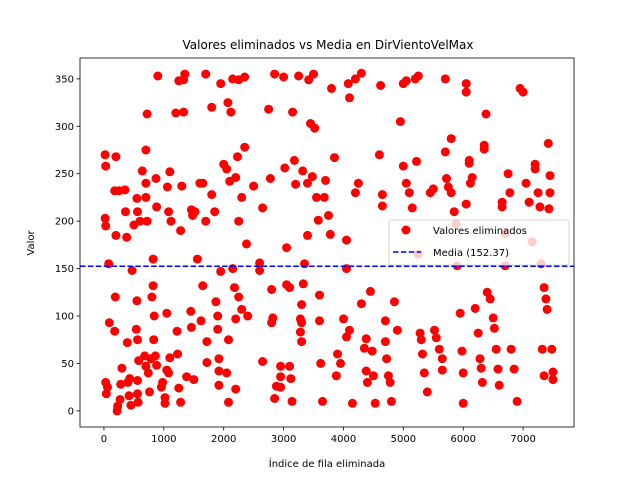 The width and height of the screenshot is (640, 480). What do you see at coordinates (104, 439) in the screenshot?
I see `x-tick-label: 0` at bounding box center [104, 439].